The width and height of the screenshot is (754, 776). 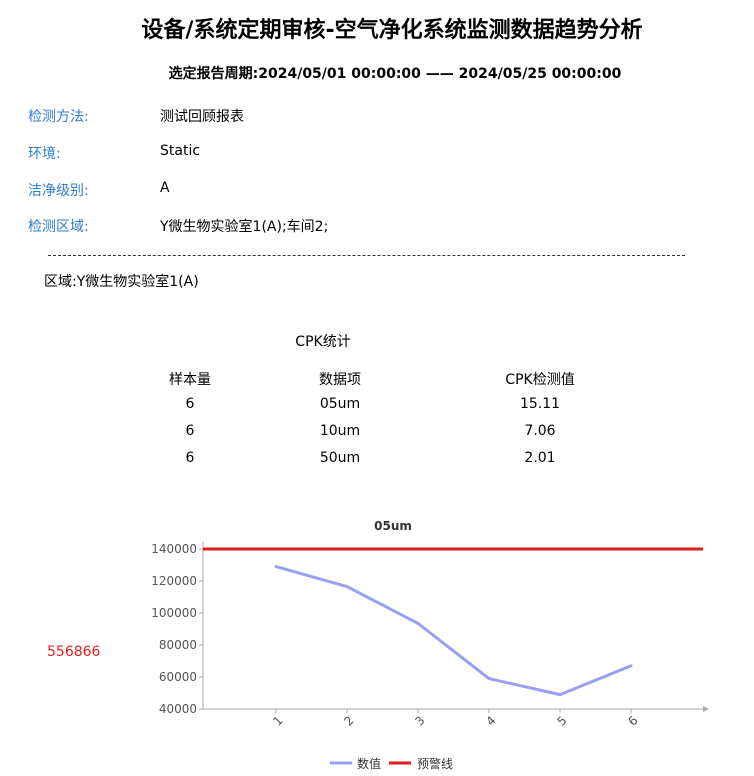 I want to click on y-tick-label: 140000, so click(x=174, y=549).